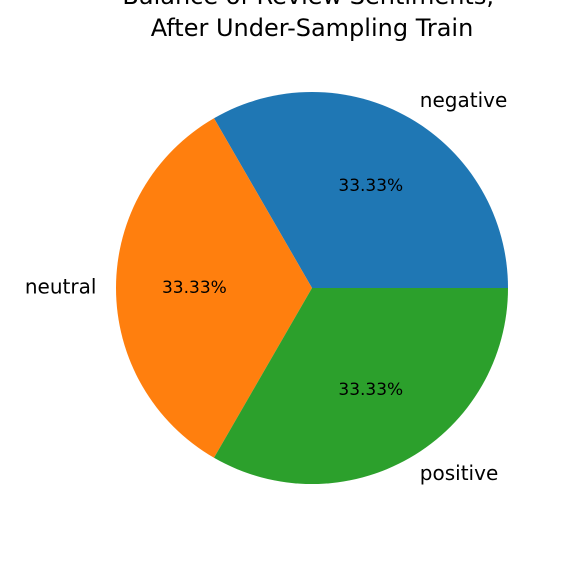 Image resolution: width=576 pixels, height=580 pixels. Describe the element at coordinates (370, 186) in the screenshot. I see `slice-value-label-negative: 33.33%` at that location.